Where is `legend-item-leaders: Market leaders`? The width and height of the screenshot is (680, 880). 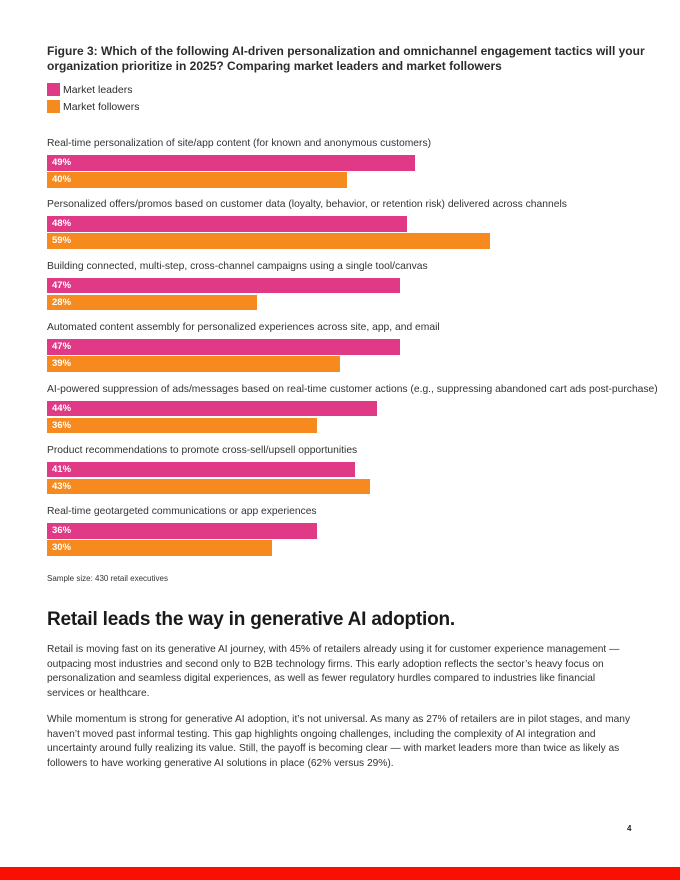
legend-item-leaders: Market leaders is located at coordinates (93, 89).